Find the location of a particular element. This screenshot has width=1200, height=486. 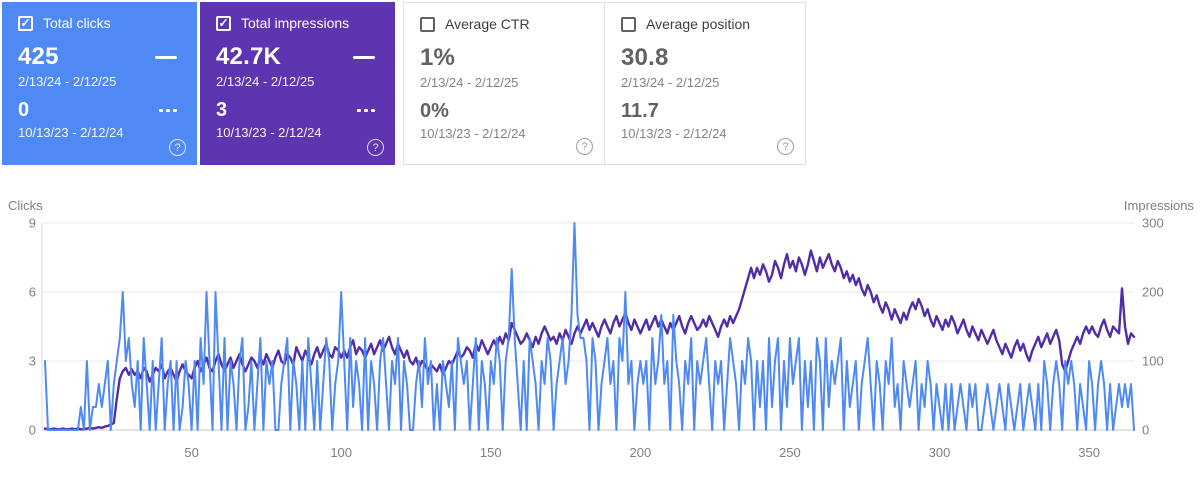

right-axis-tick: 0 is located at coordinates (1145, 430).